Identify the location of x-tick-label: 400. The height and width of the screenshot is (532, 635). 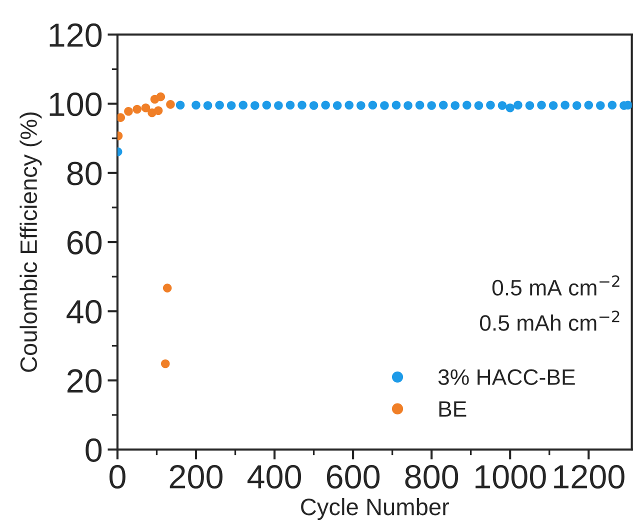
(274, 477).